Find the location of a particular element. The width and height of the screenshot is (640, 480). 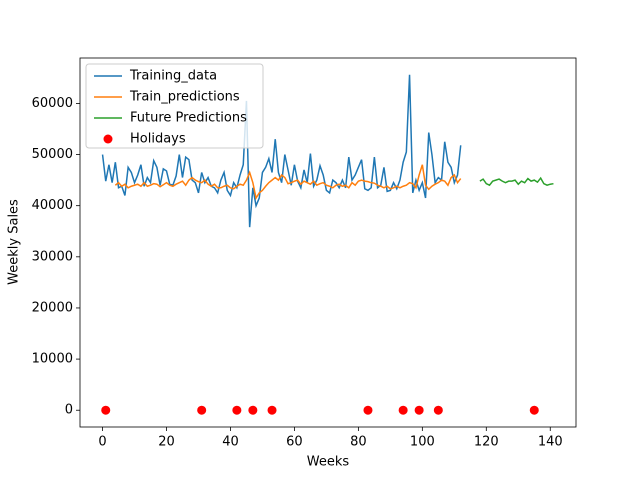

x-tick-label: 80 is located at coordinates (358, 442).